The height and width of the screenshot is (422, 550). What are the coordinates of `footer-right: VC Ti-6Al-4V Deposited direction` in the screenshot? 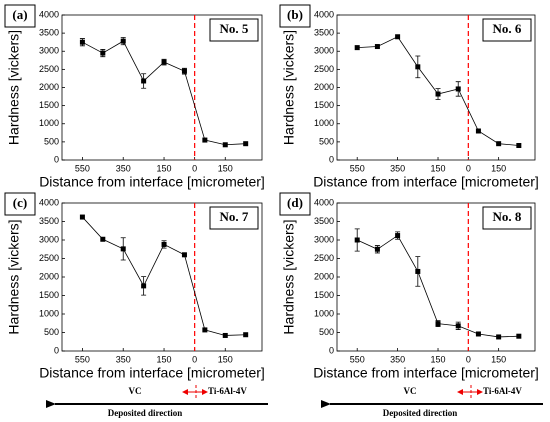 It's located at (432, 401).